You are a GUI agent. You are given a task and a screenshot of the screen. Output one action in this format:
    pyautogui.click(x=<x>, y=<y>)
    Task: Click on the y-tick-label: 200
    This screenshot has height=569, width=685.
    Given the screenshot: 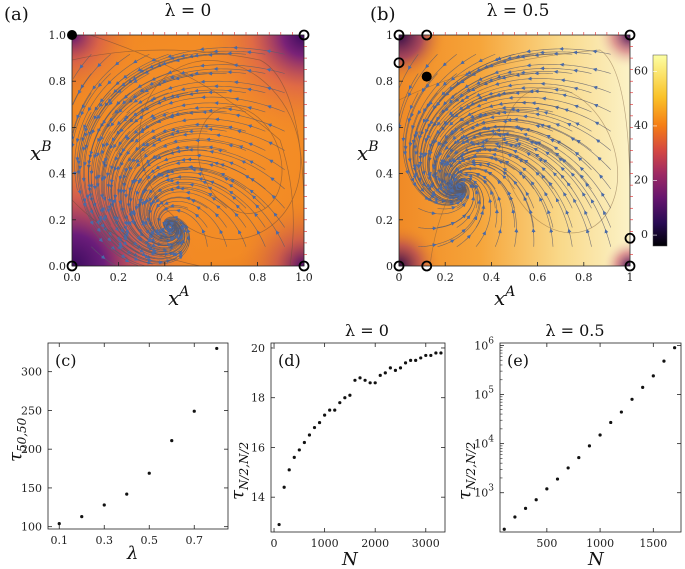 What is the action you would take?
    pyautogui.click(x=31, y=449)
    